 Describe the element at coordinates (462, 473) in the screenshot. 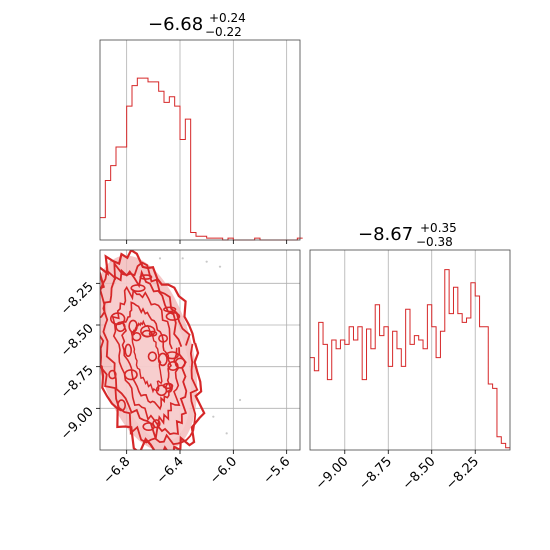

I see `hist-y-tick-label: −8.25` at that location.